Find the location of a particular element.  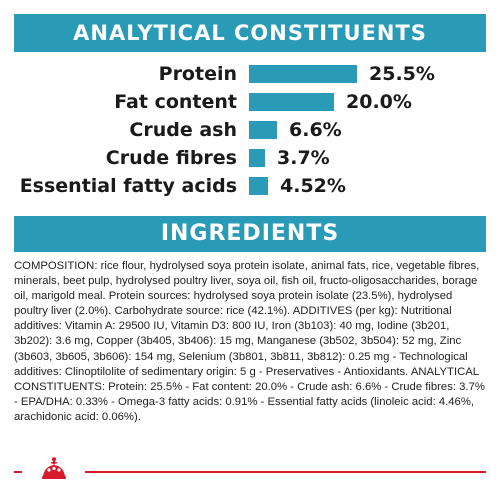

constituent-row: Fat content 20.0% is located at coordinates (250, 102).